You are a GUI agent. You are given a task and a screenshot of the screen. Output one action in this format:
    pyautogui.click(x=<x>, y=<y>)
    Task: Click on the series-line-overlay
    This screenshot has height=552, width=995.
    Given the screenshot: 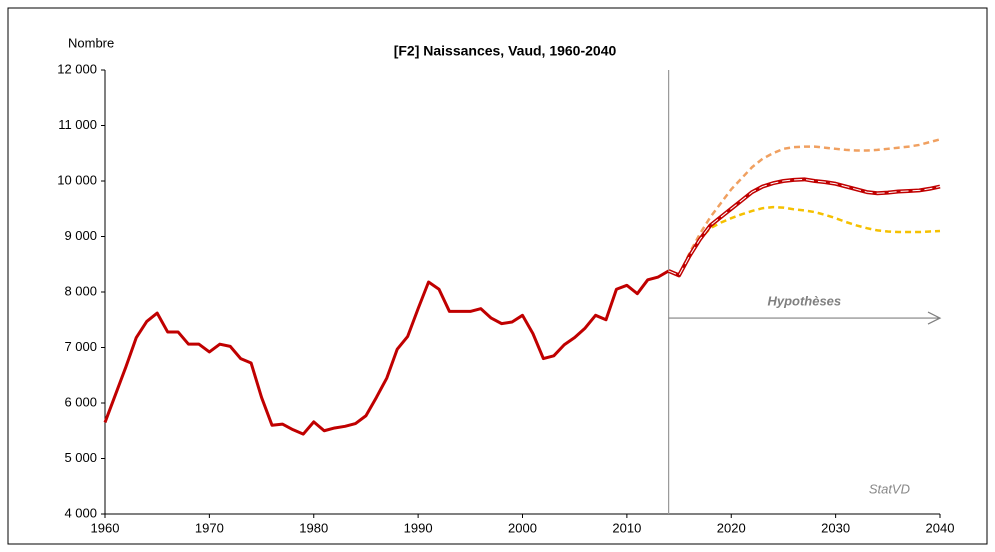 What is the action you would take?
    pyautogui.click(x=804, y=227)
    